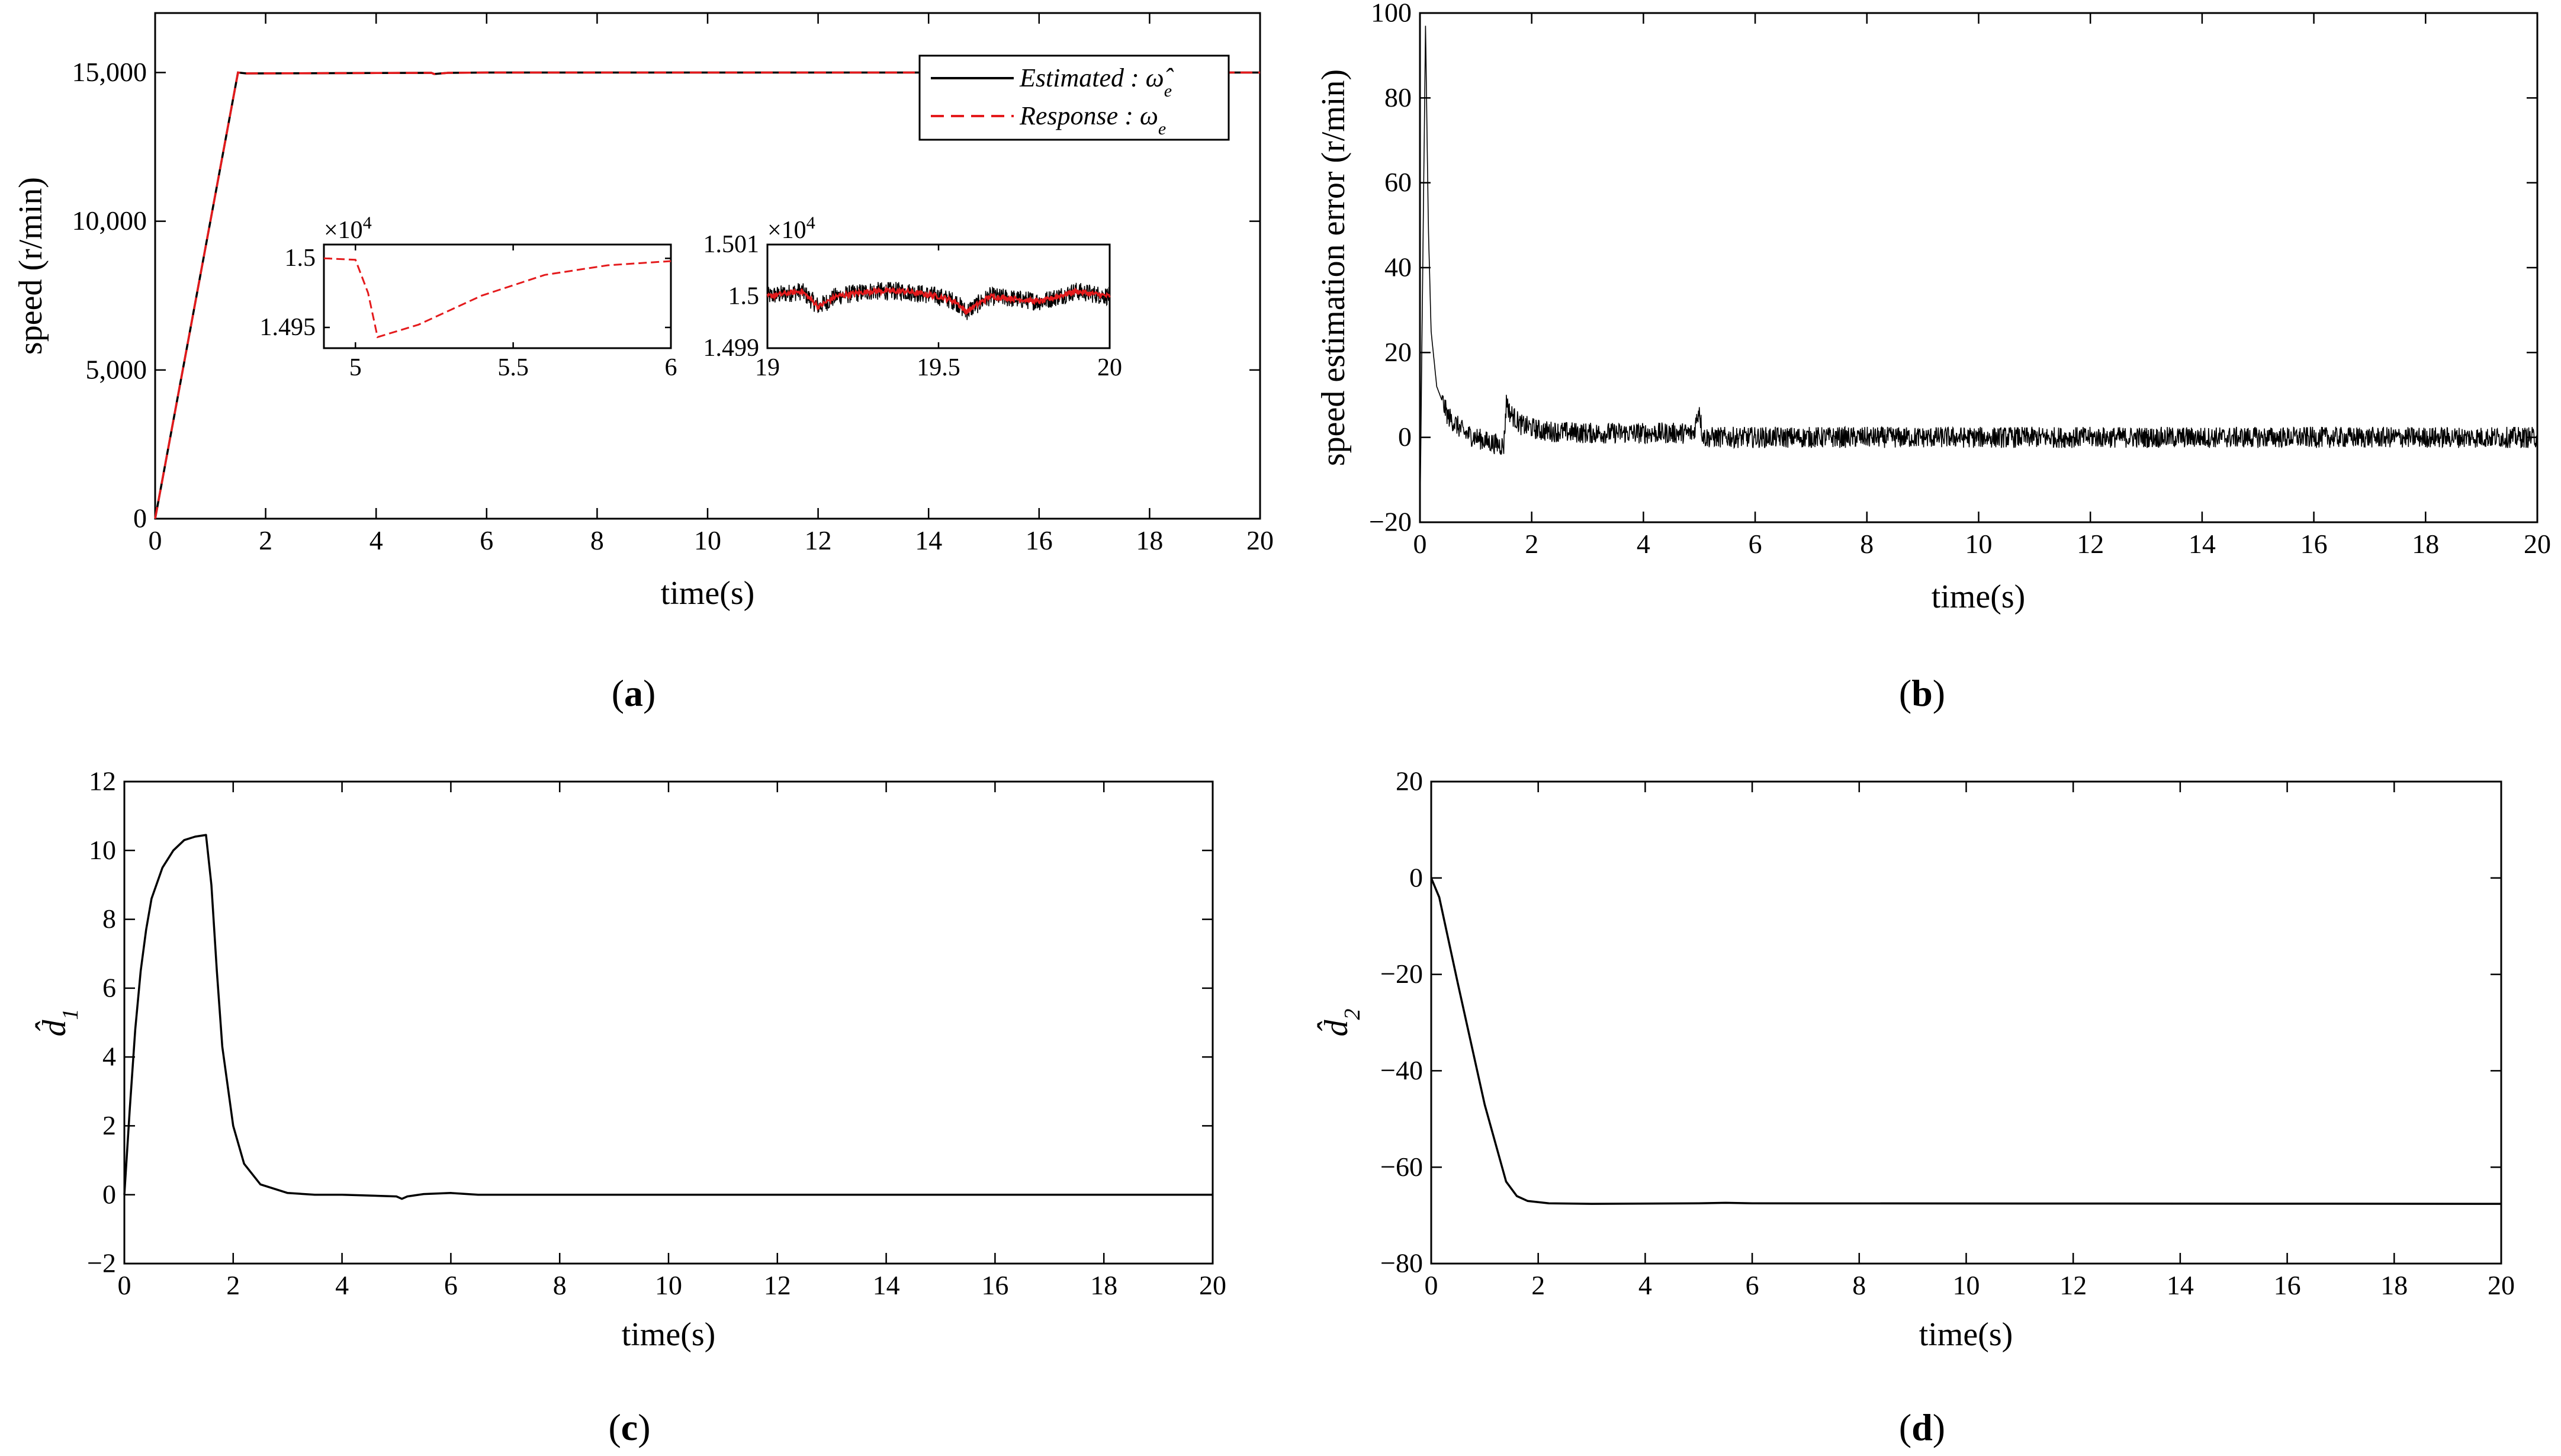 Image resolution: width=2561 pixels, height=1456 pixels. Describe the element at coordinates (265, 540) in the screenshot. I see `panel-a-x-tick-label: 2` at that location.